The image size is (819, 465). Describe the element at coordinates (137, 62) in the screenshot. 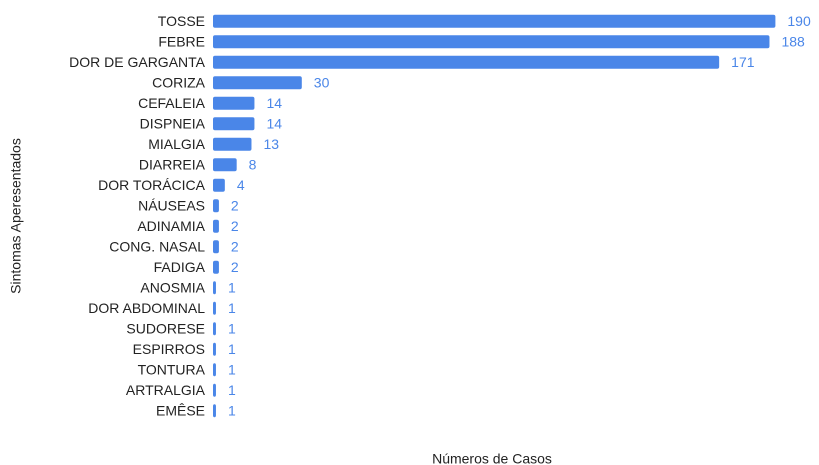

I see `y-tick-label: DOR DE GARGANTA` at that location.